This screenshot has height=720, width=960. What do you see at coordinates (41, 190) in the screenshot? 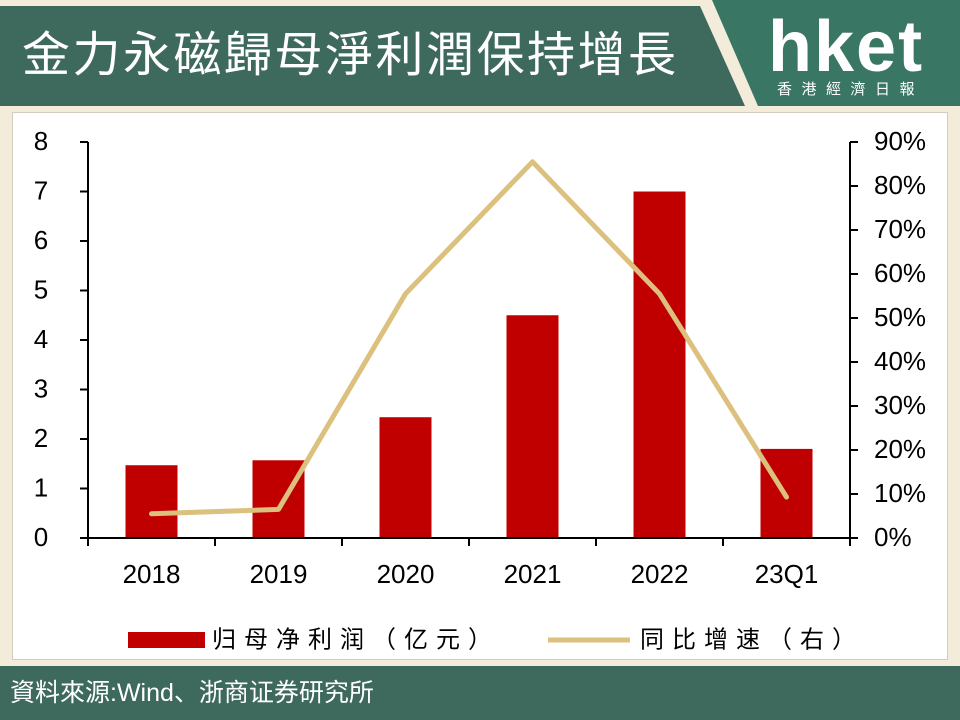
I see `left-tick-label-7: 7` at bounding box center [41, 190].